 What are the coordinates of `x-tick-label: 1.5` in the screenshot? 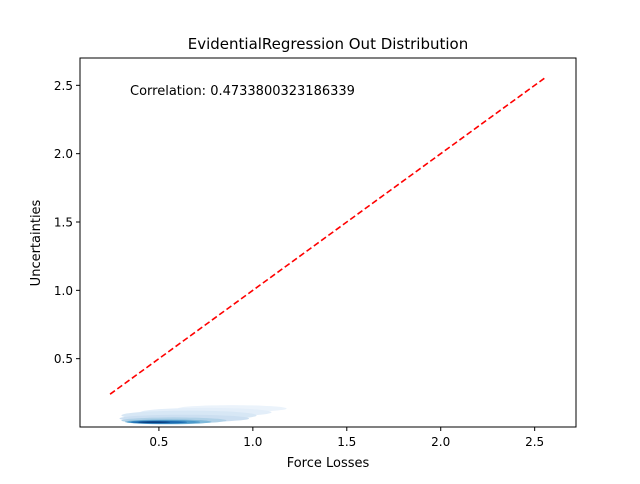 It's located at (346, 442).